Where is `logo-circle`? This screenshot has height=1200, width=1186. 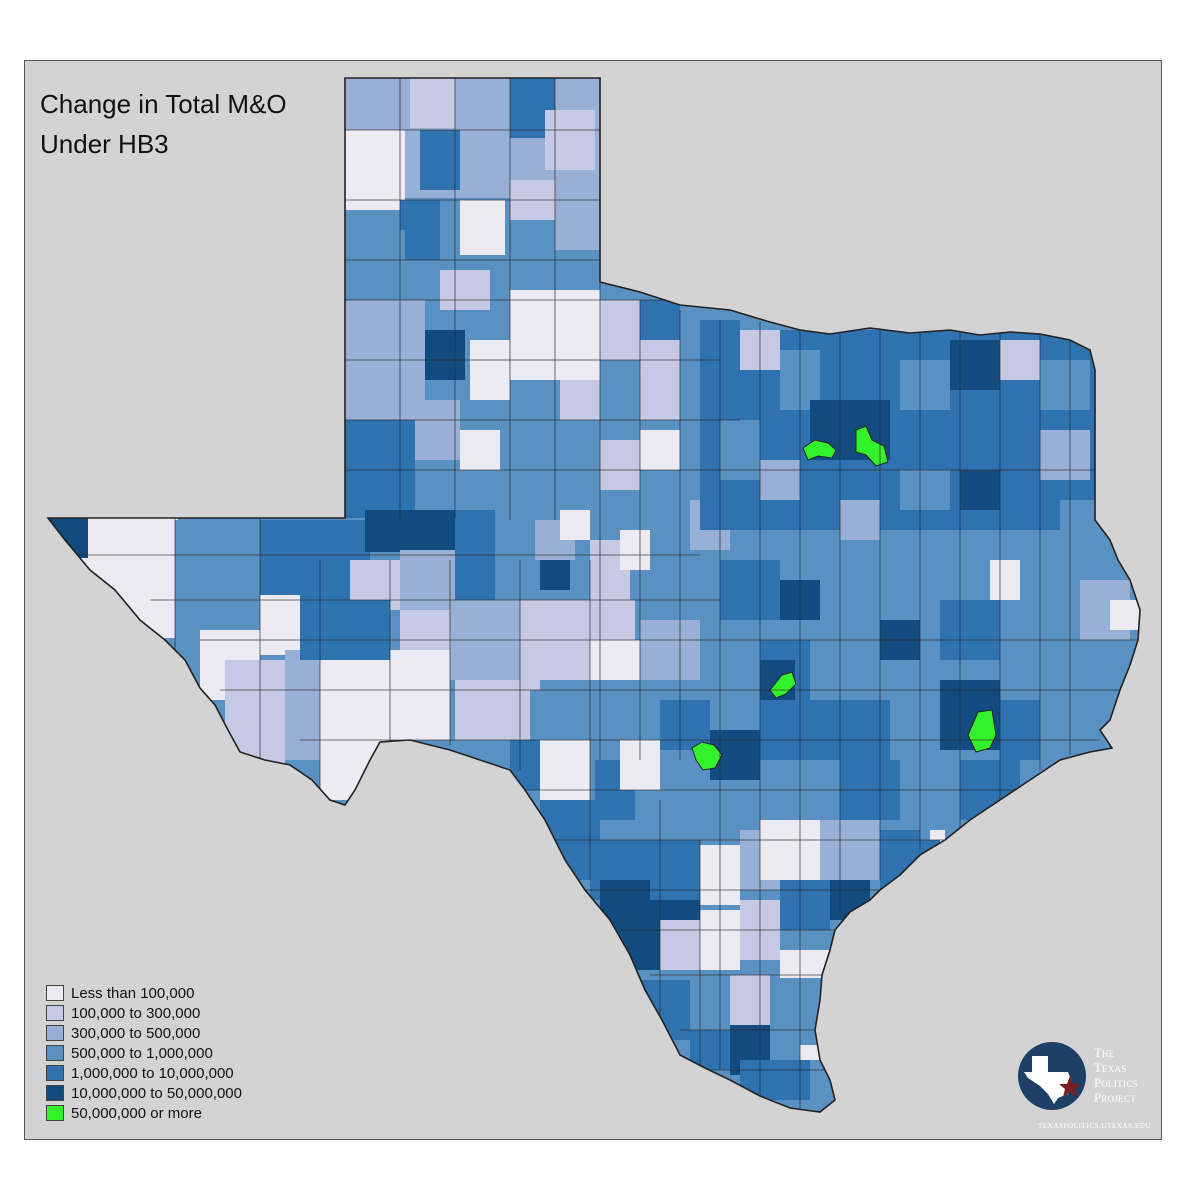
logo-circle is located at coordinates (1052, 1076).